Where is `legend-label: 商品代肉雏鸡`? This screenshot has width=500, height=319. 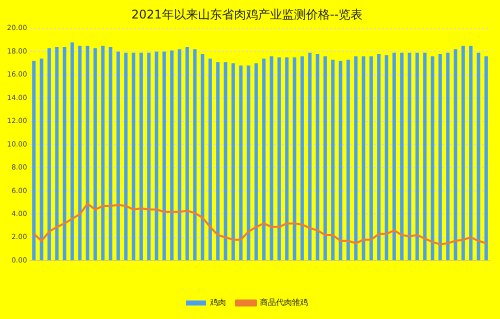
legend-label: 商品代肉雏鸡 is located at coordinates (284, 303).